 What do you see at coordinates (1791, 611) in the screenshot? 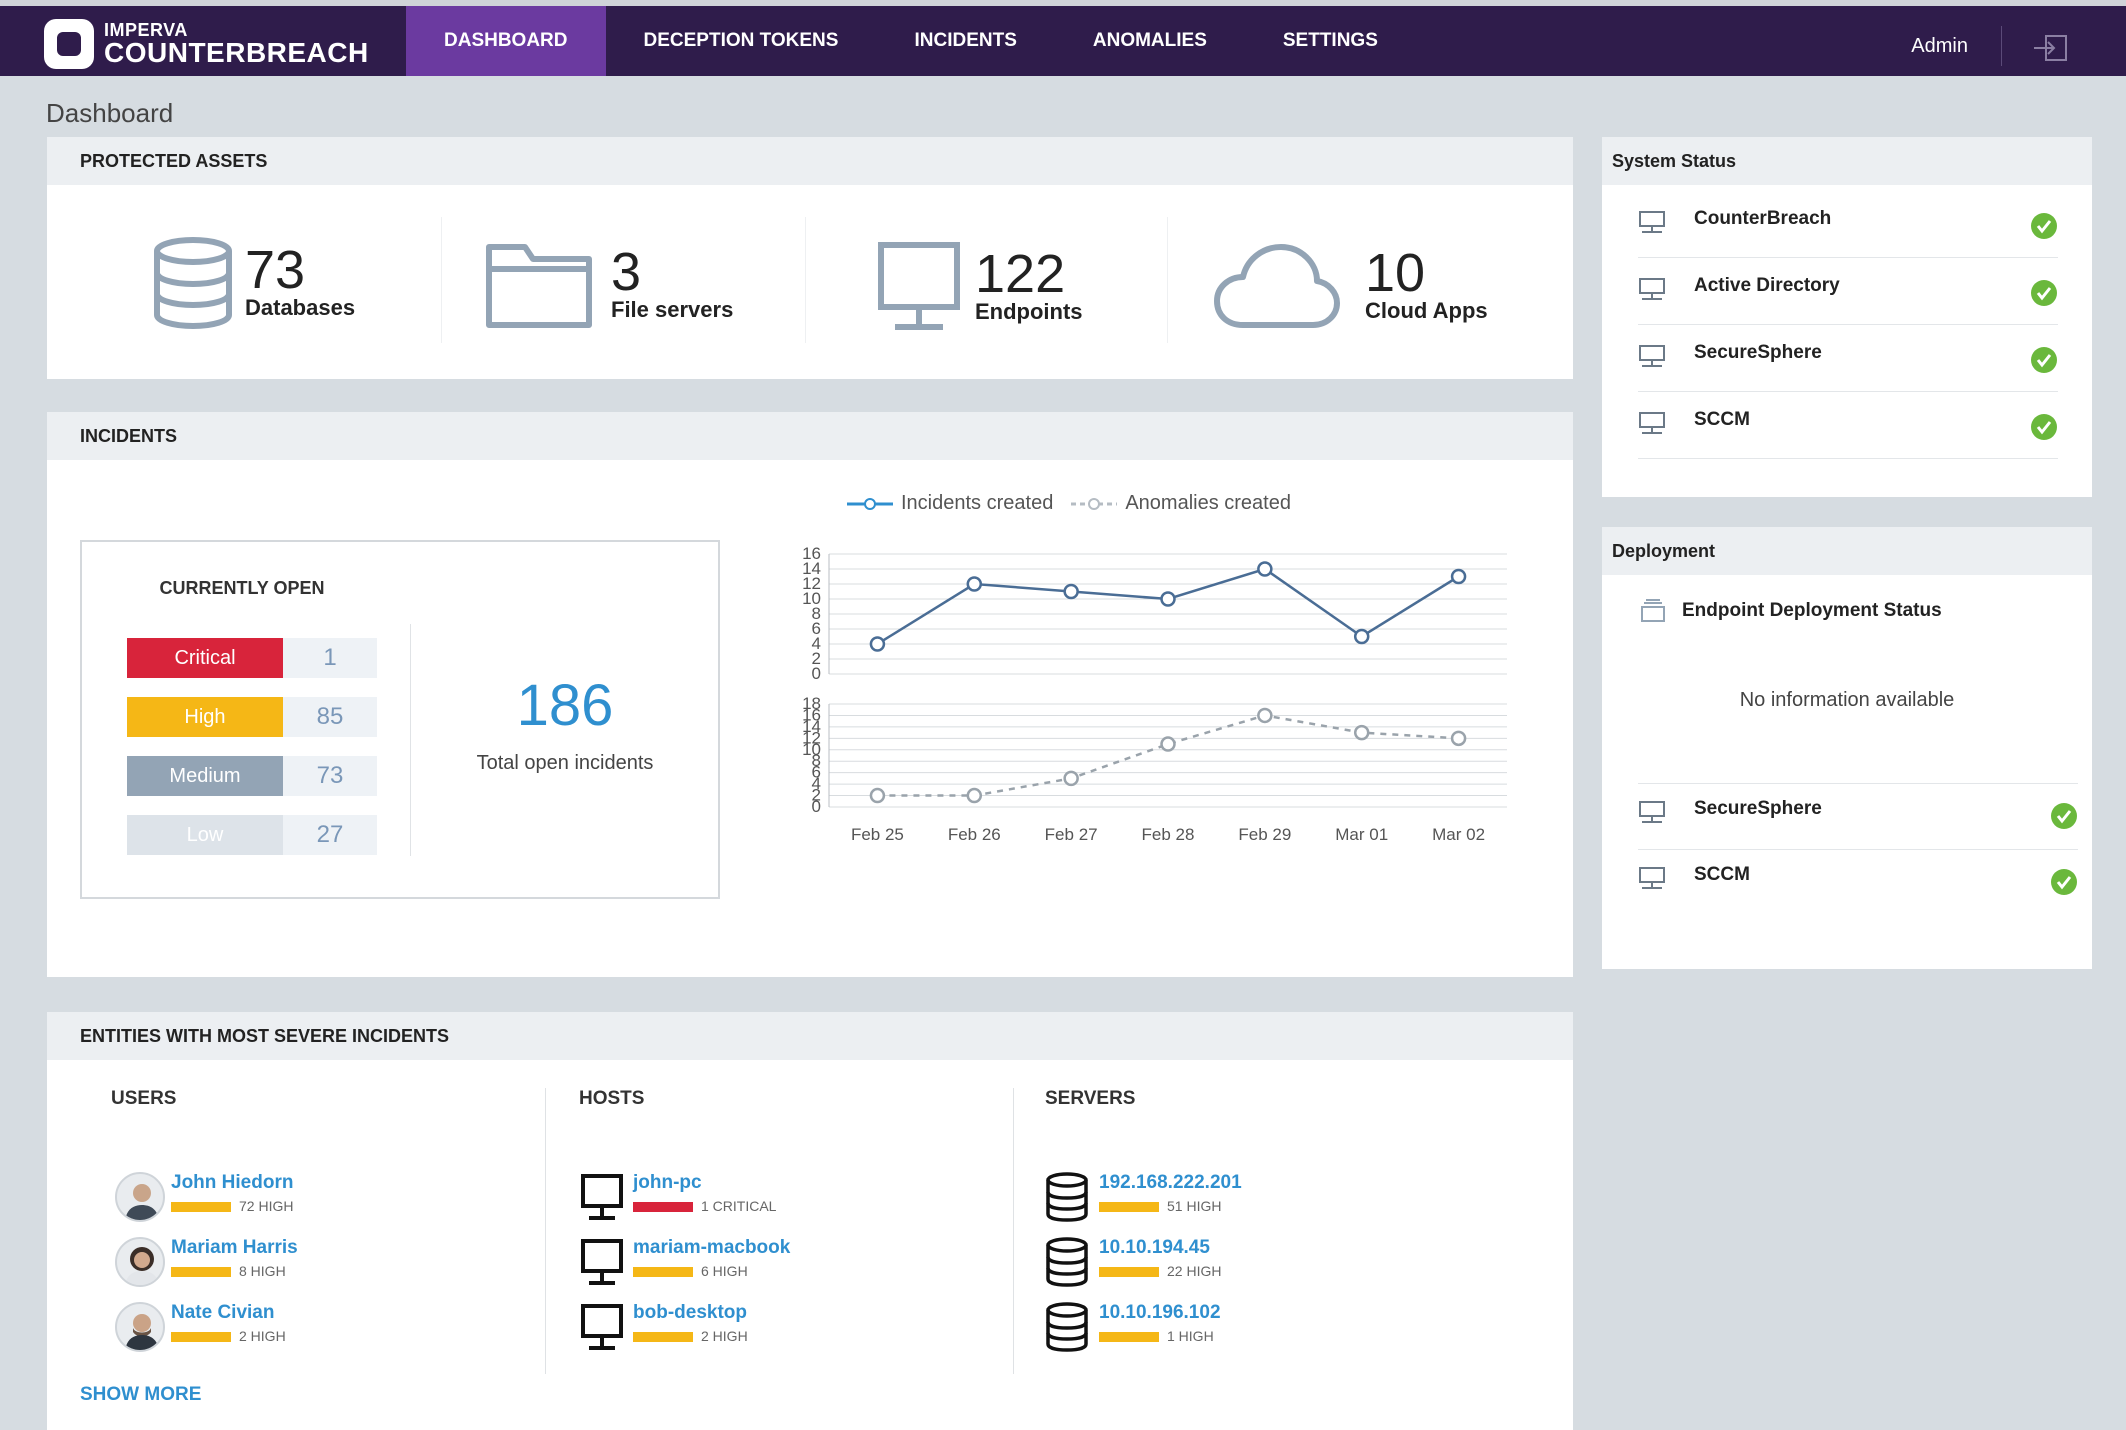
I see `endpoint-deployment-status: Endpoint Deployment Status` at bounding box center [1791, 611].